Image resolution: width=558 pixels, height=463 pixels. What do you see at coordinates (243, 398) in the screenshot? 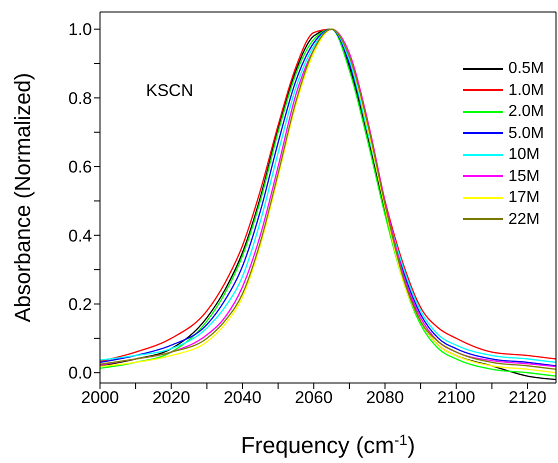
I see `x-tick-label: 2040` at bounding box center [243, 398].